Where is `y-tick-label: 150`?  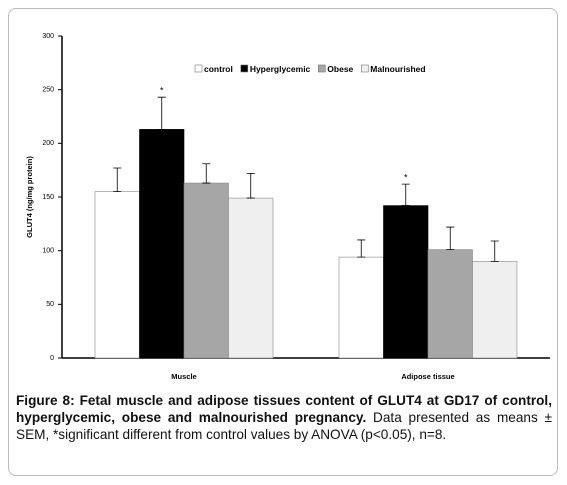 y-tick-label: 150 is located at coordinates (48, 197).